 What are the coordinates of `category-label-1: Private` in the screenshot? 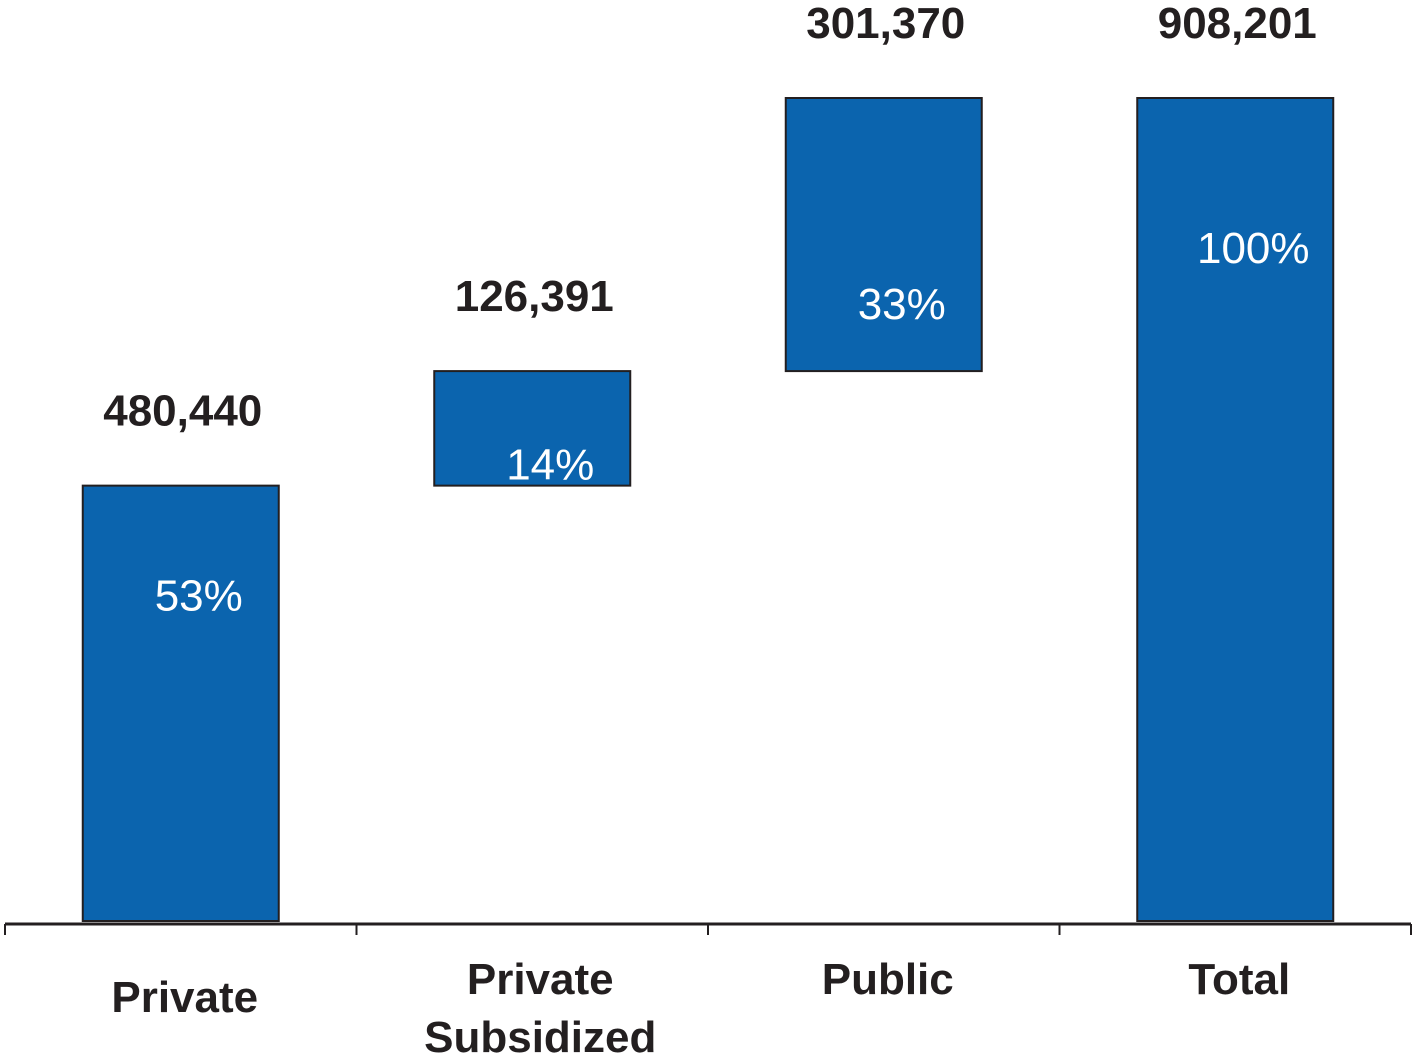 It's located at (540, 979).